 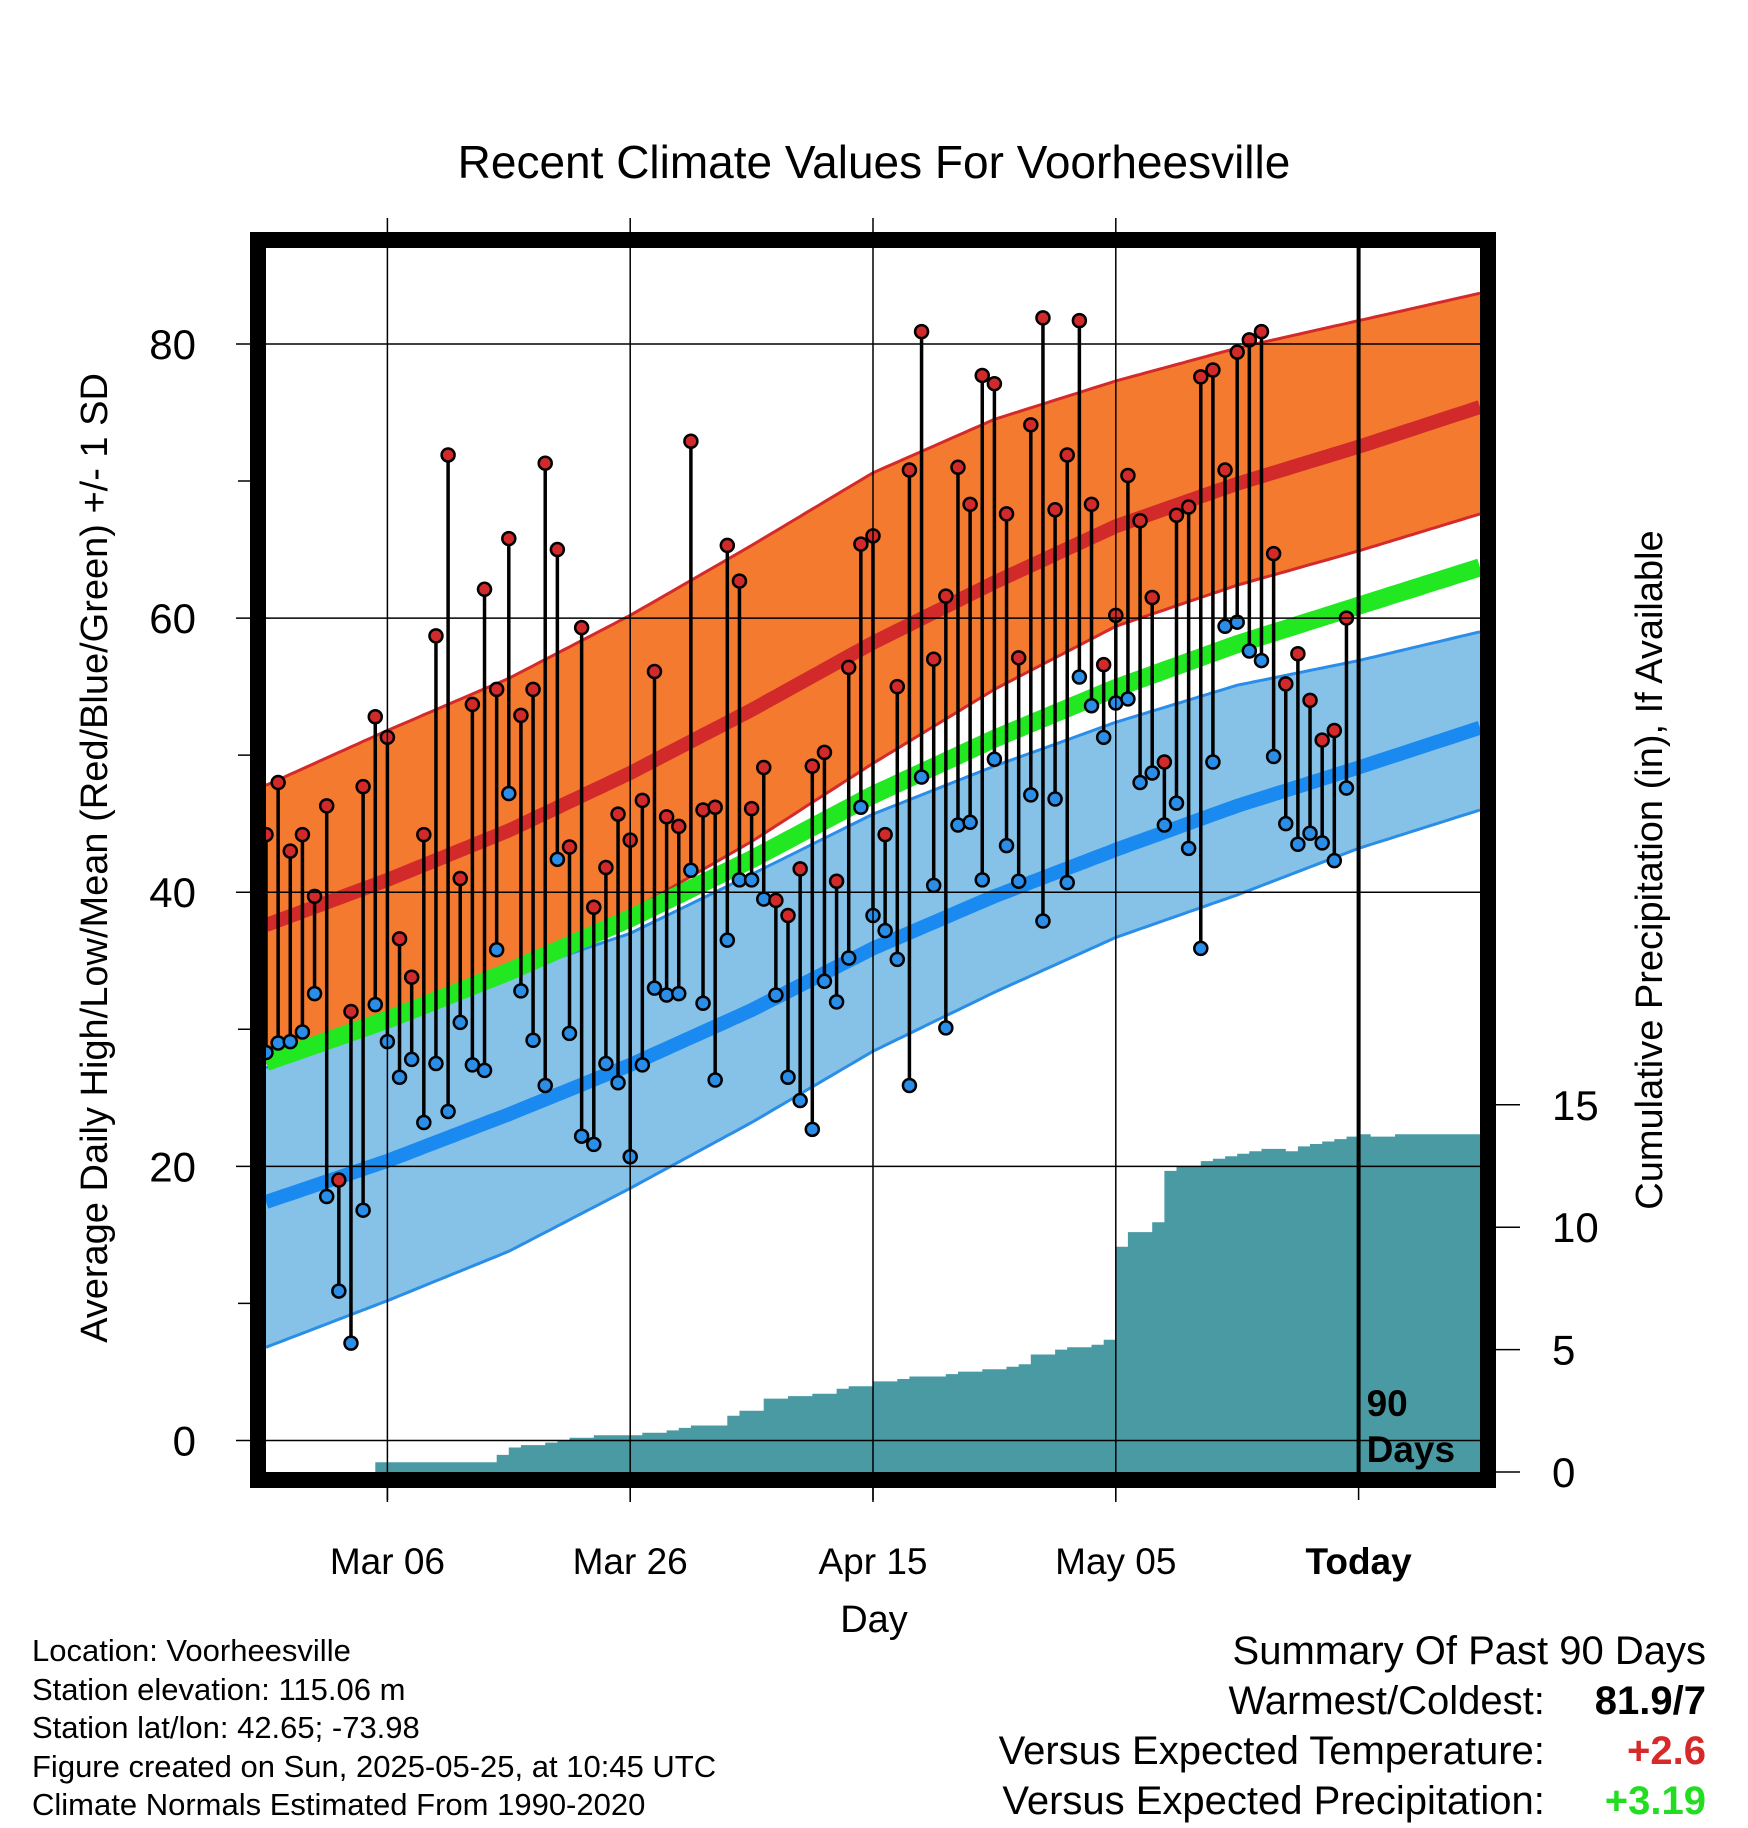 I want to click on location-text: Location: Voorheesville, so click(x=191, y=1650).